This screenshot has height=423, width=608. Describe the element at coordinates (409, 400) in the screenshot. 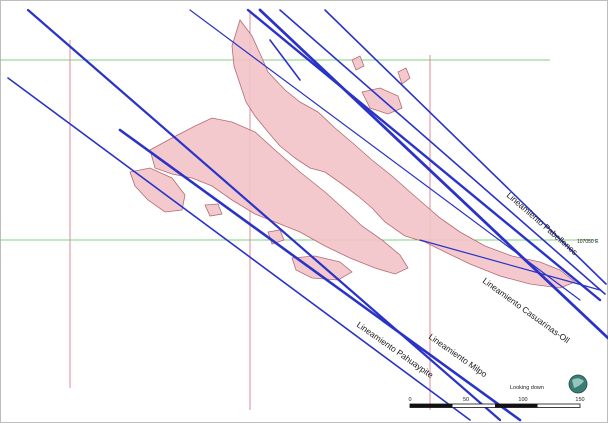

I see `scale-tick-0: 0` at that location.